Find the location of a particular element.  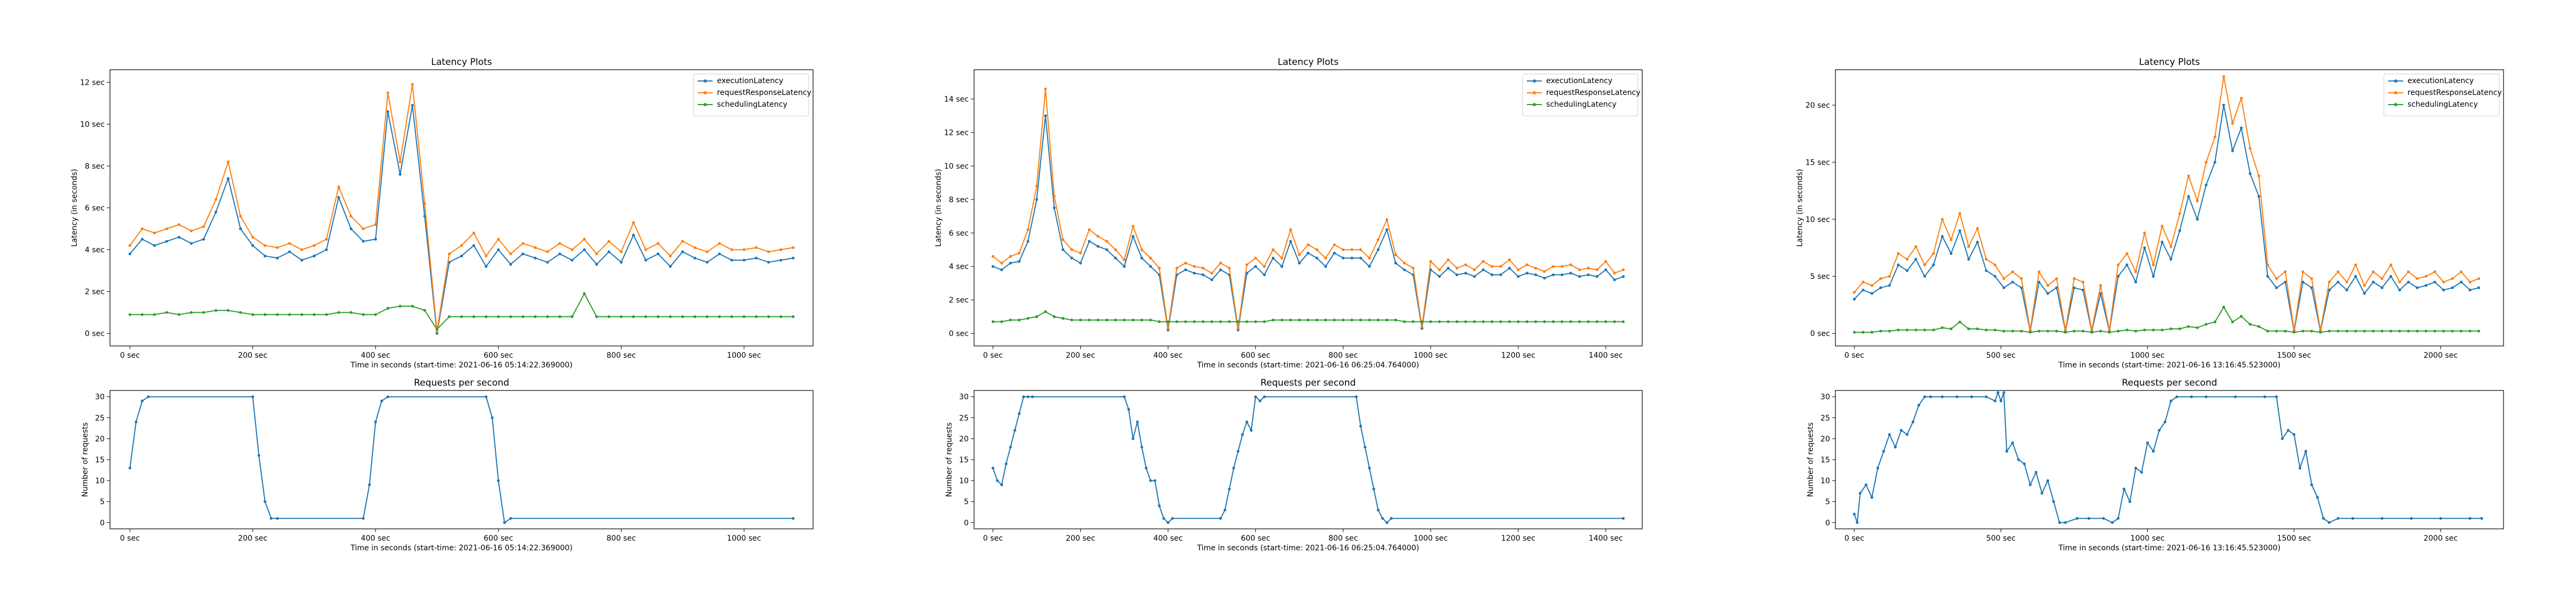

chart-title: Requests per second is located at coordinates (2170, 383).